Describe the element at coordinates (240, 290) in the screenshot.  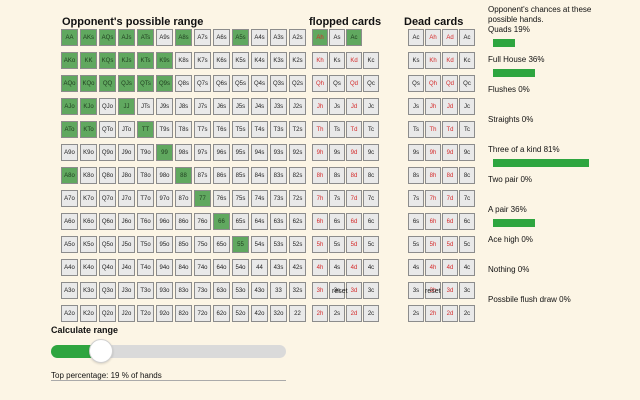
I see `range-cell: 53o` at that location.